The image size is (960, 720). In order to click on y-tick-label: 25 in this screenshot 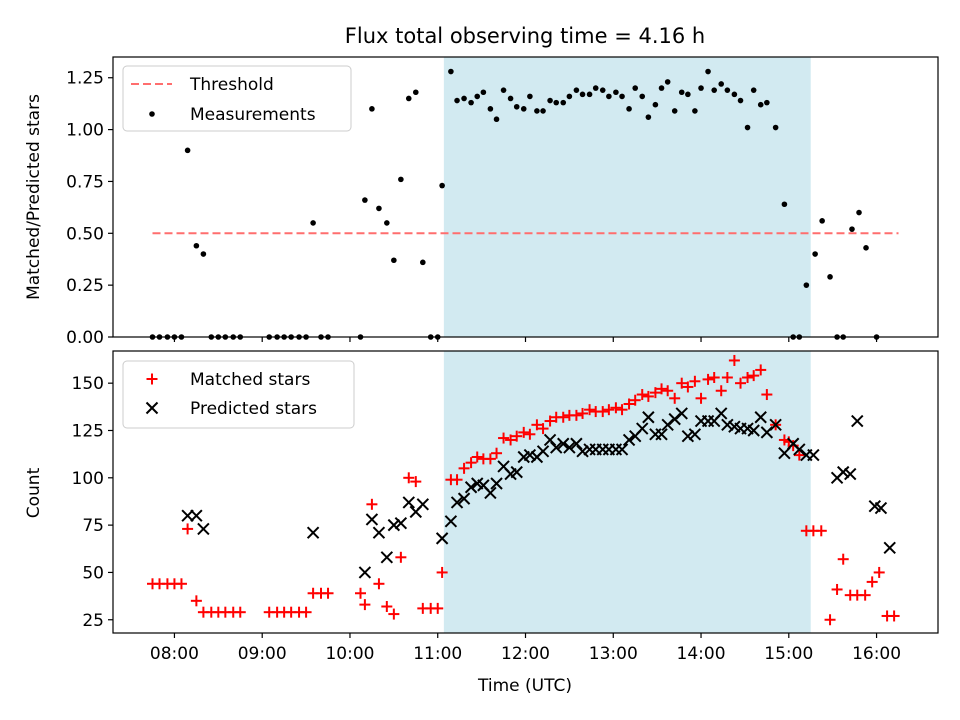, I will do `click(93, 621)`.